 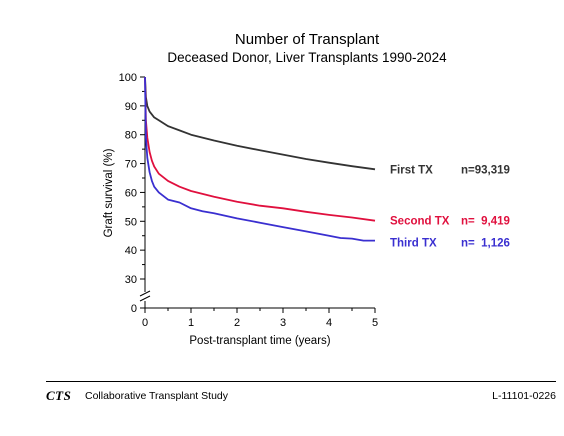 I want to click on y-tick-label: 30, so click(x=131, y=280).